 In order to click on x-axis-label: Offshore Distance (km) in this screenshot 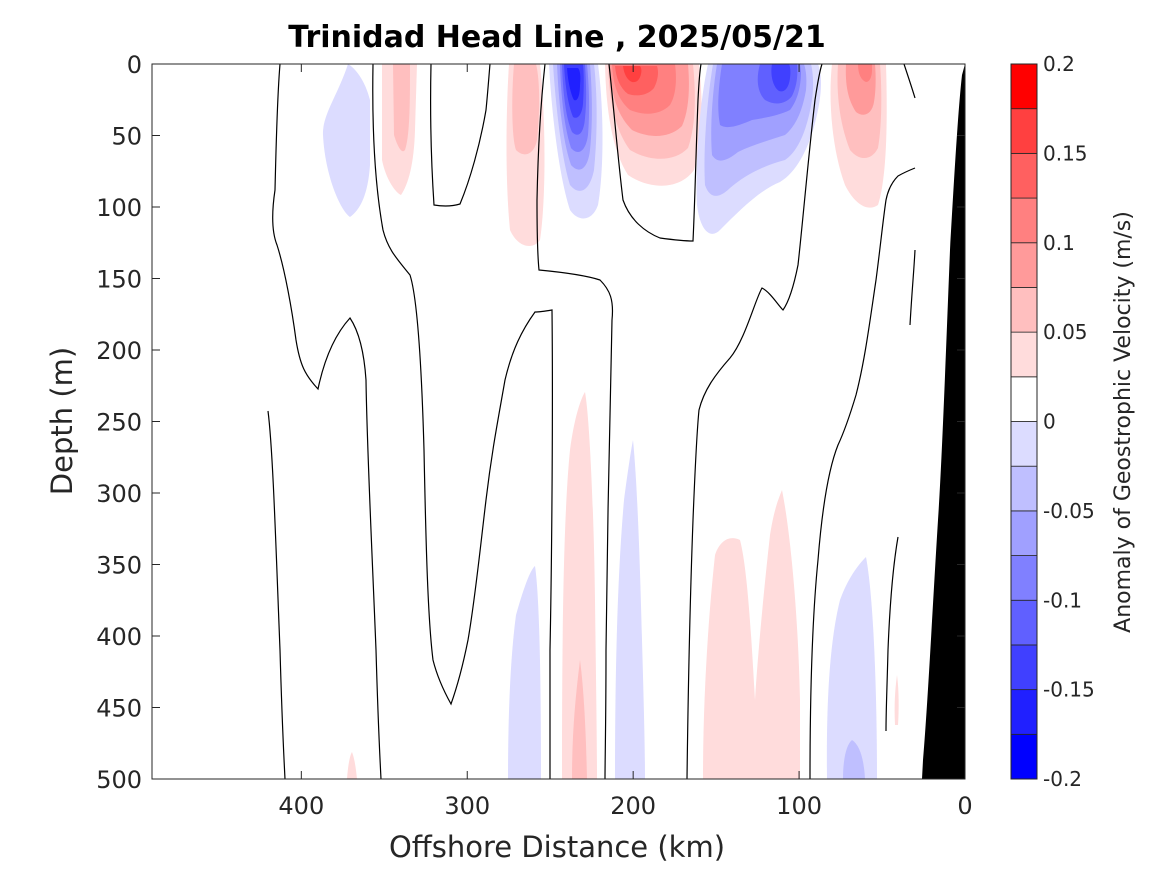, I will do `click(557, 847)`.